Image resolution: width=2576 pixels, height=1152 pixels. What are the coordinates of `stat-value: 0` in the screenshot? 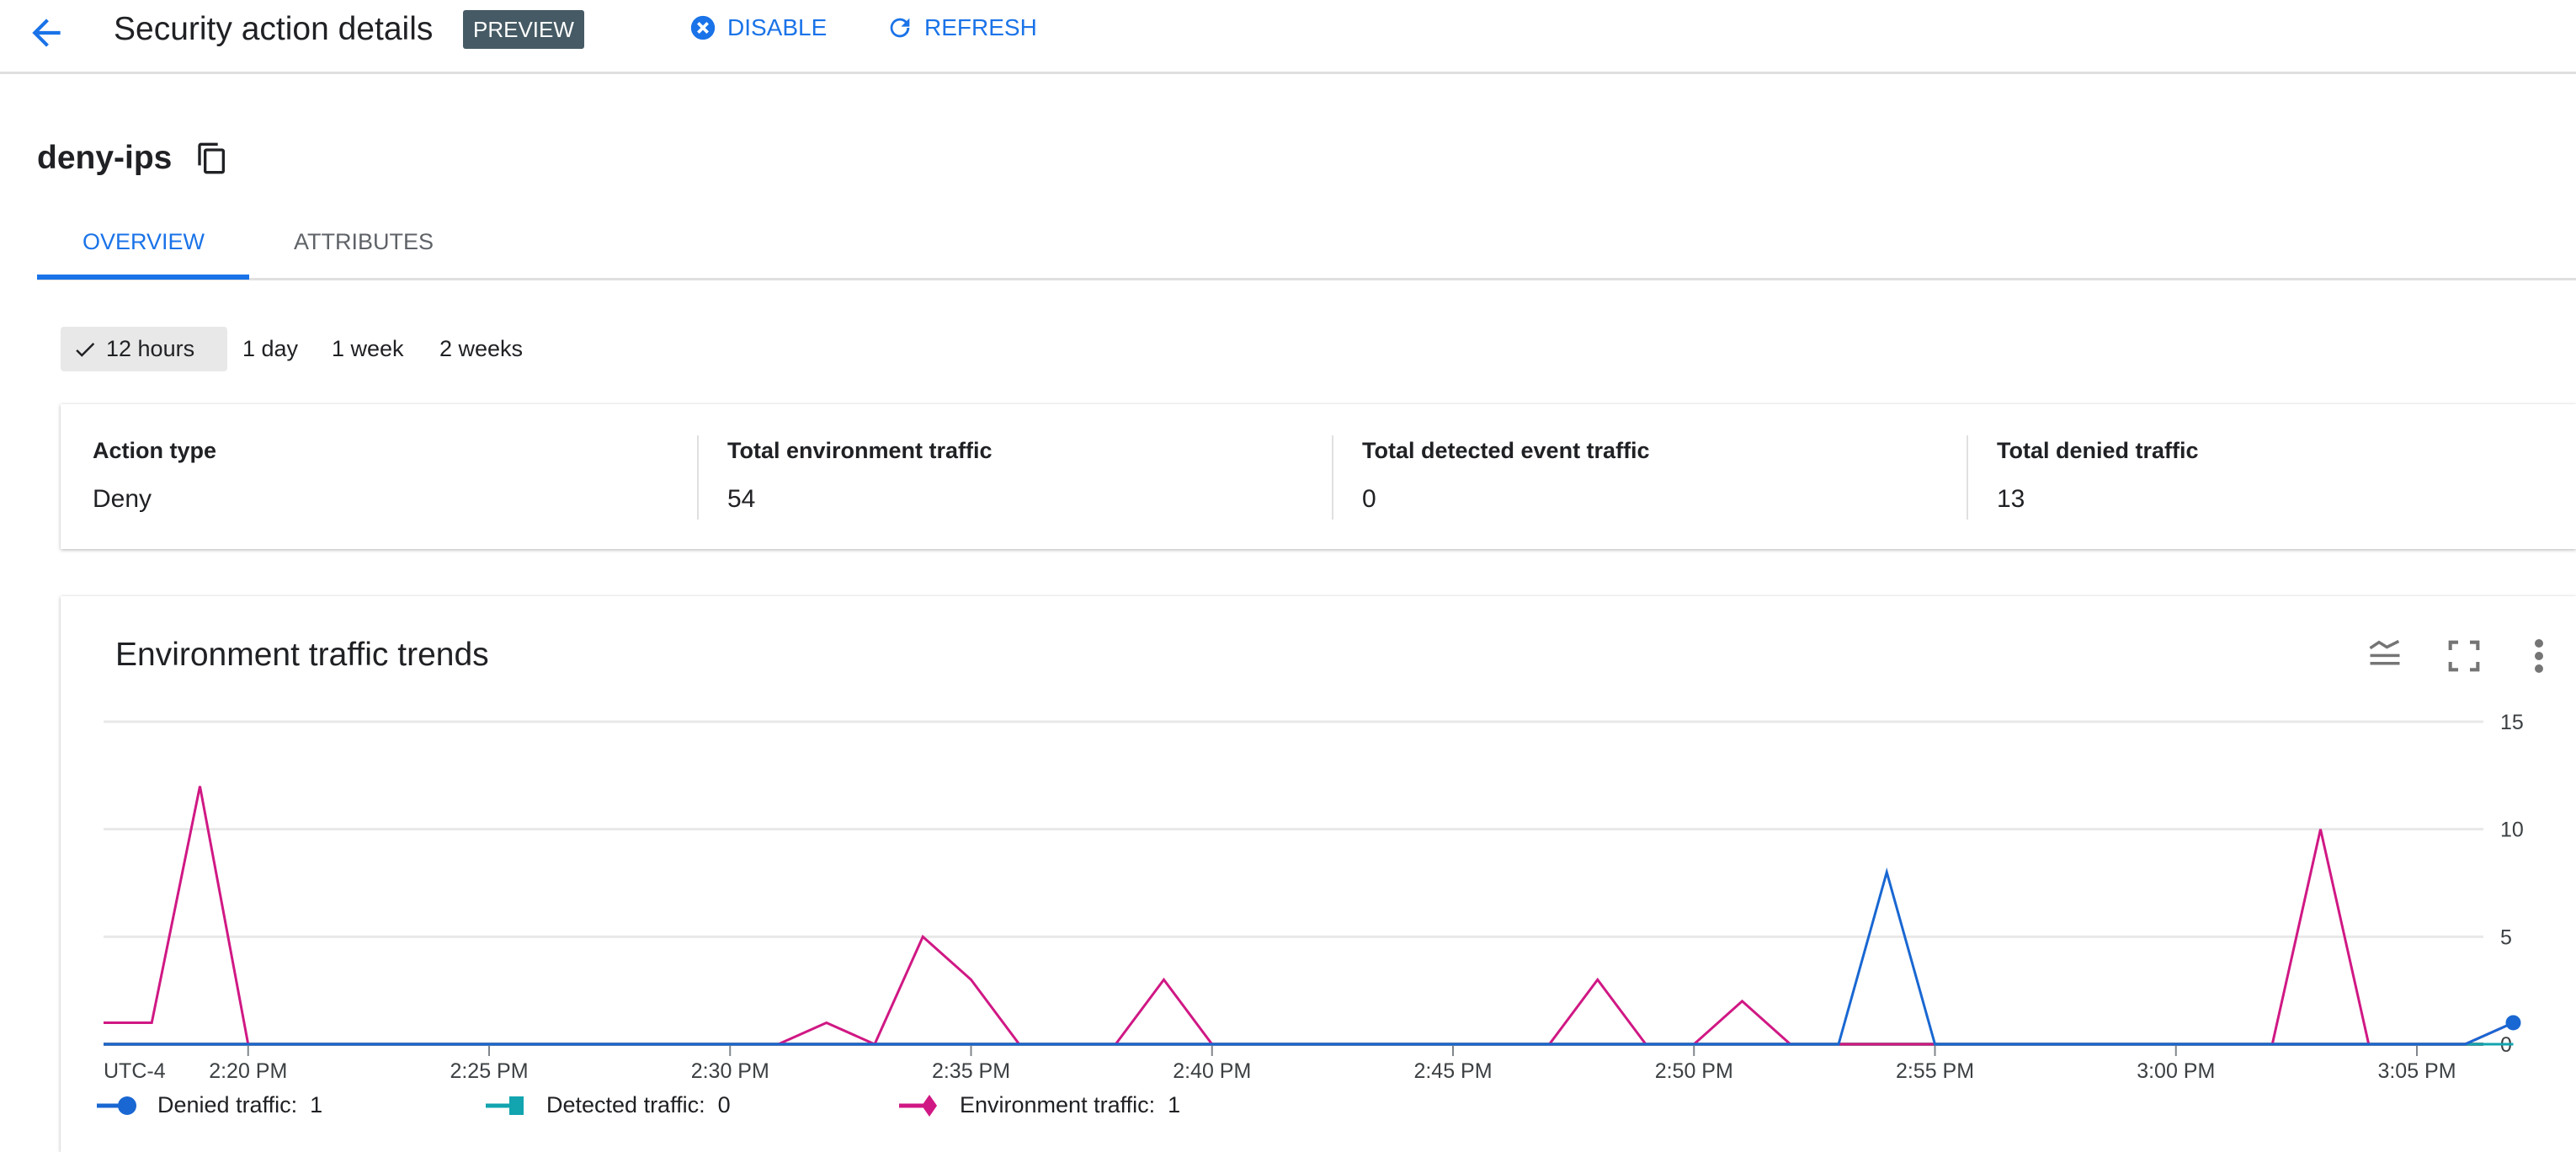 It's located at (1369, 499).